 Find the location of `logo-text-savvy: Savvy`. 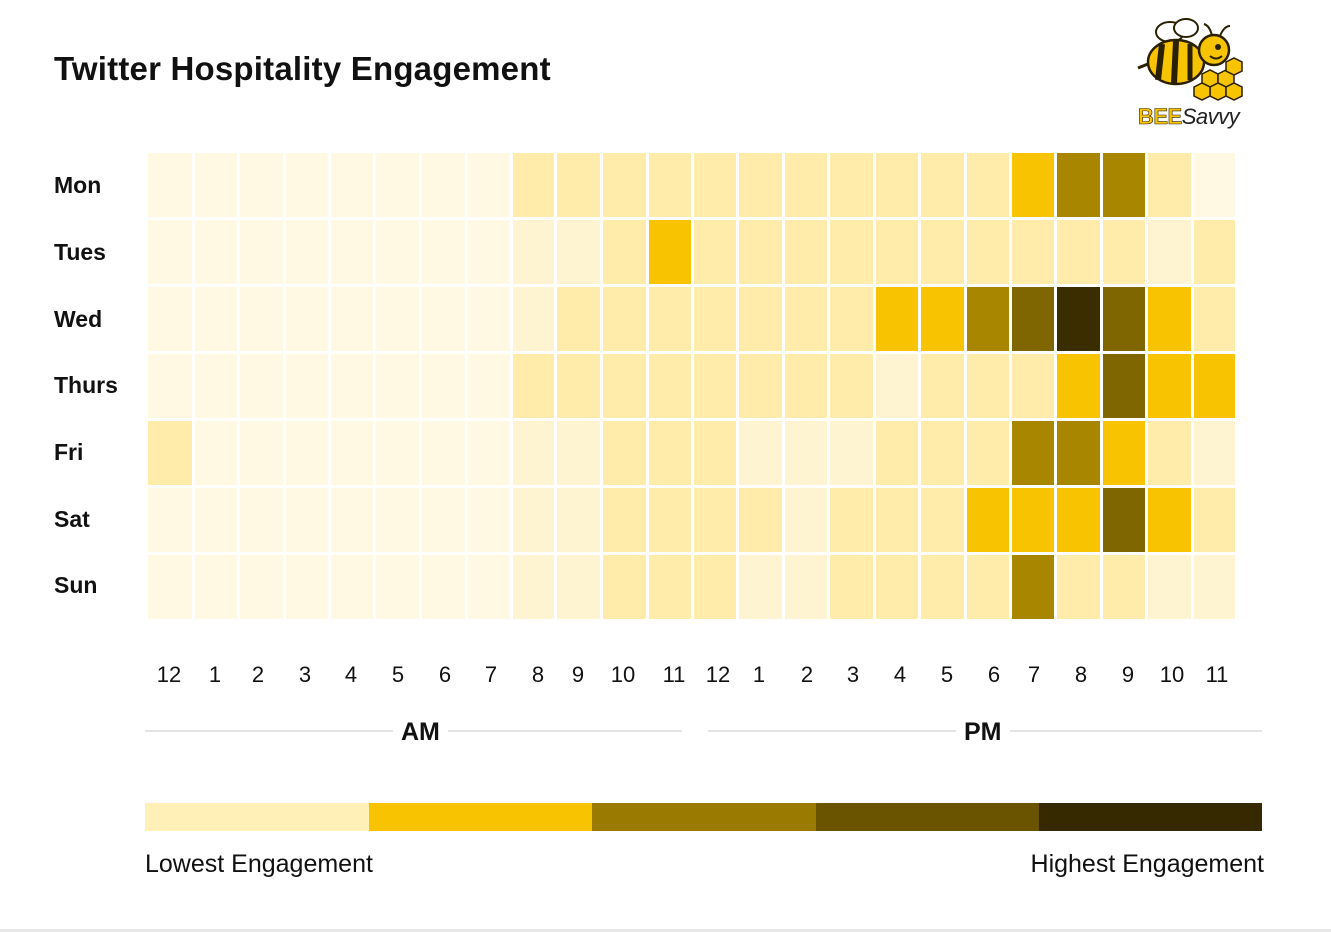

logo-text-savvy: Savvy is located at coordinates (1210, 116).